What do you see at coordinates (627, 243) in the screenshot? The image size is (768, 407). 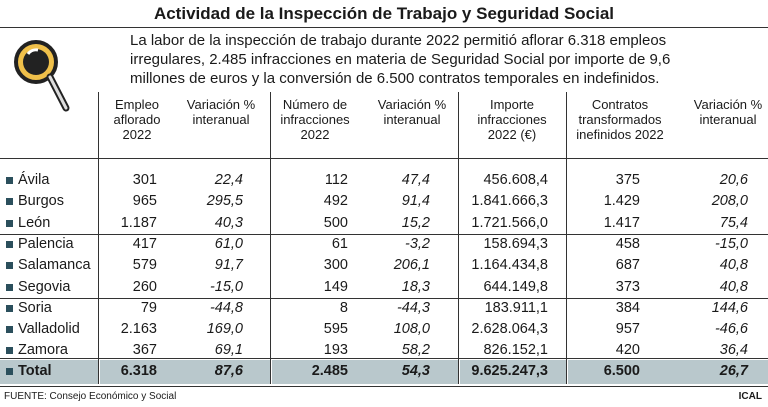 I see `row-cell: 458` at bounding box center [627, 243].